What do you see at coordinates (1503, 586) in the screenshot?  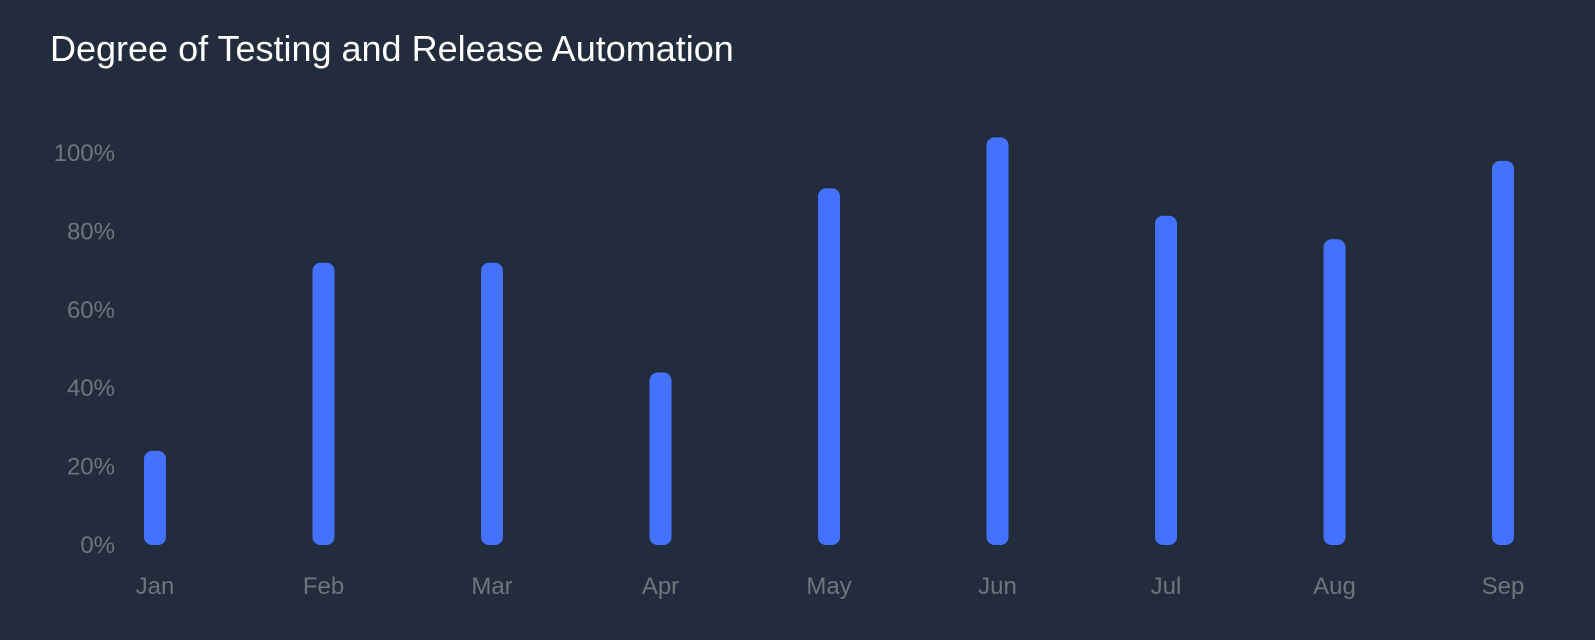 I see `x-tick-label: Sep` at bounding box center [1503, 586].